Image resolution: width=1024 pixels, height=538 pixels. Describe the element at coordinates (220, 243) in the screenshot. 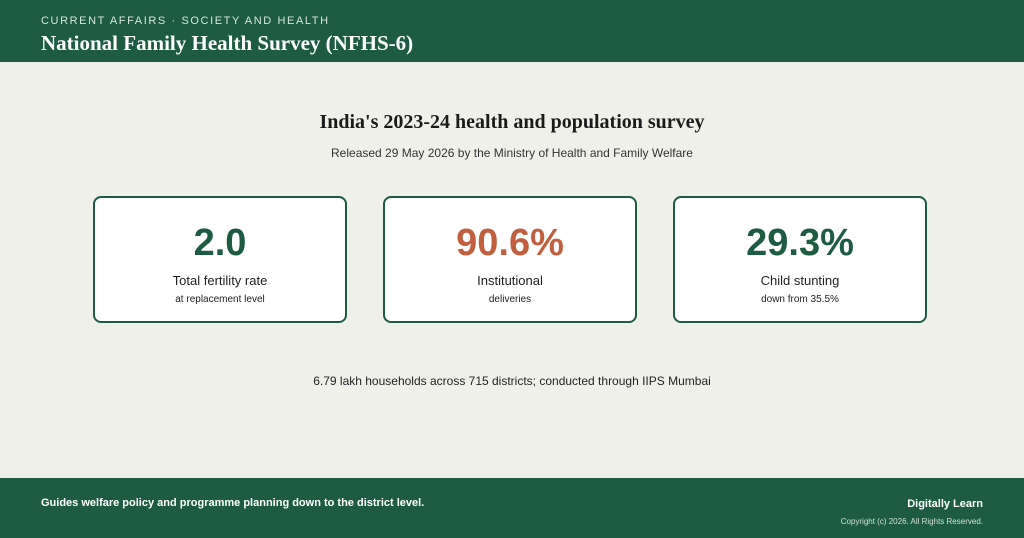

I see `stat-value: 2.0` at that location.